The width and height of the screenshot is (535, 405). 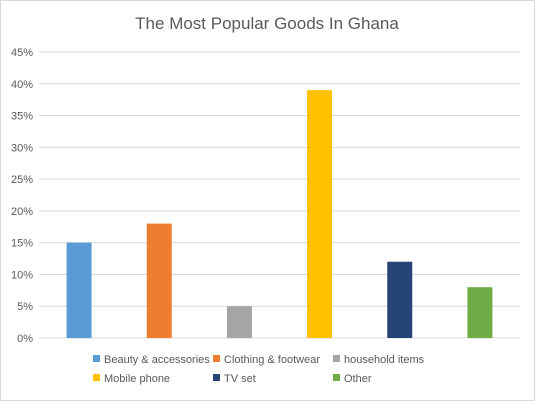 I want to click on bar-household-items, so click(x=239, y=322).